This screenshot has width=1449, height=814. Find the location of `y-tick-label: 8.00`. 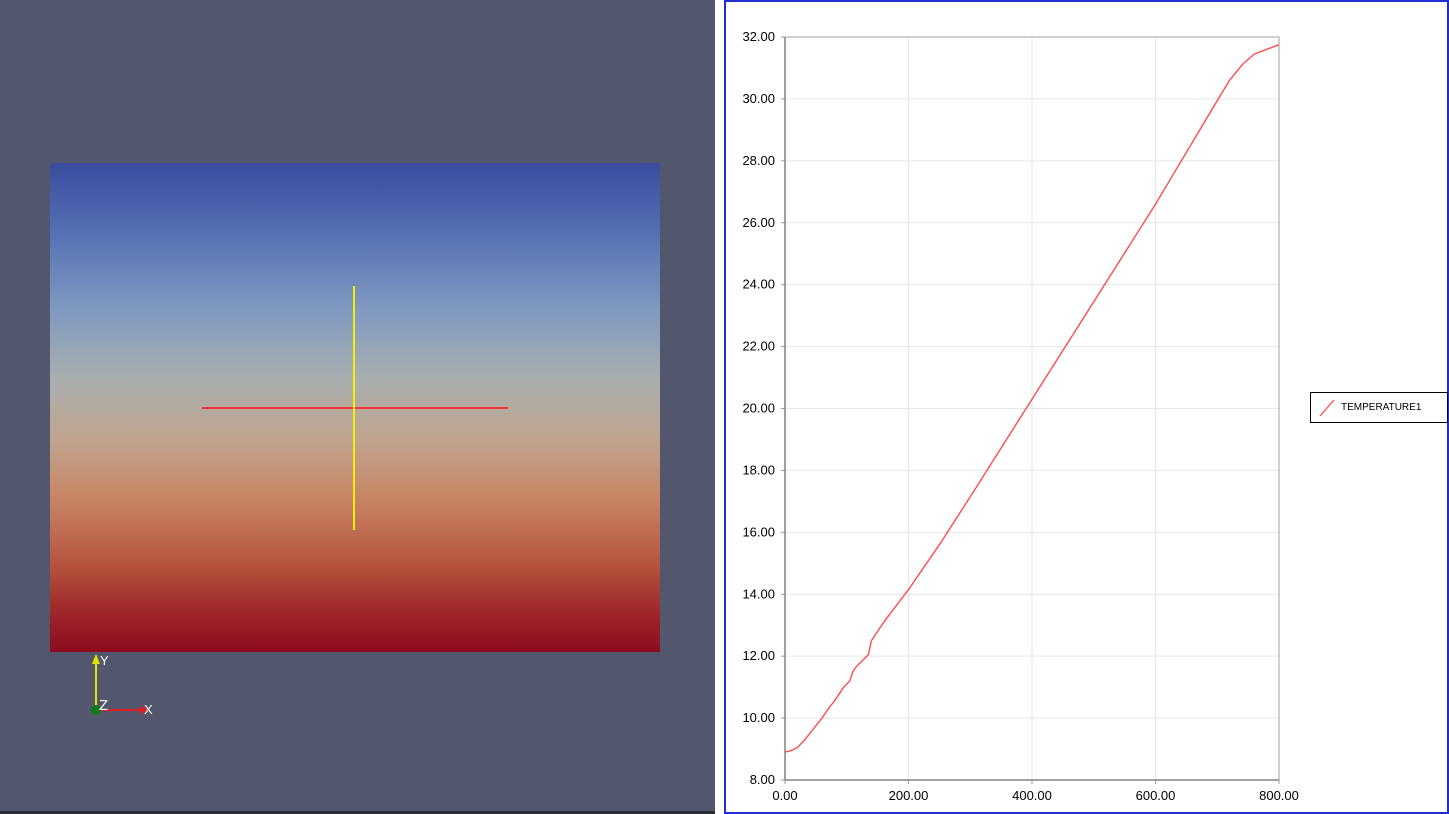

y-tick-label: 8.00 is located at coordinates (762, 779).